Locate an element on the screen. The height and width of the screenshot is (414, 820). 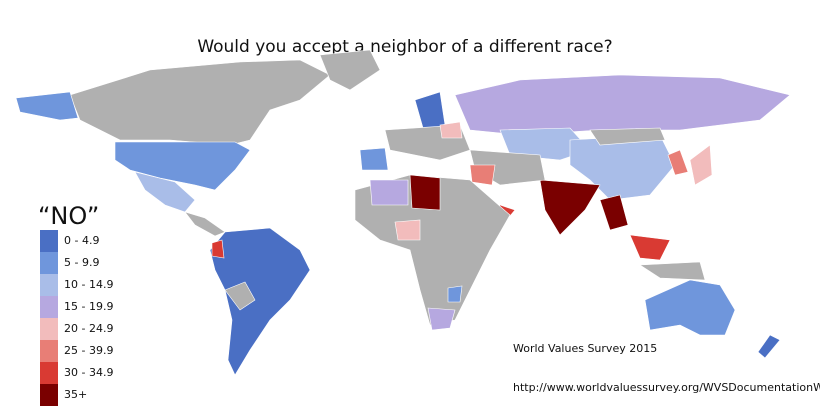
legend-label: 30 - 34.9 is located at coordinates (88, 372).